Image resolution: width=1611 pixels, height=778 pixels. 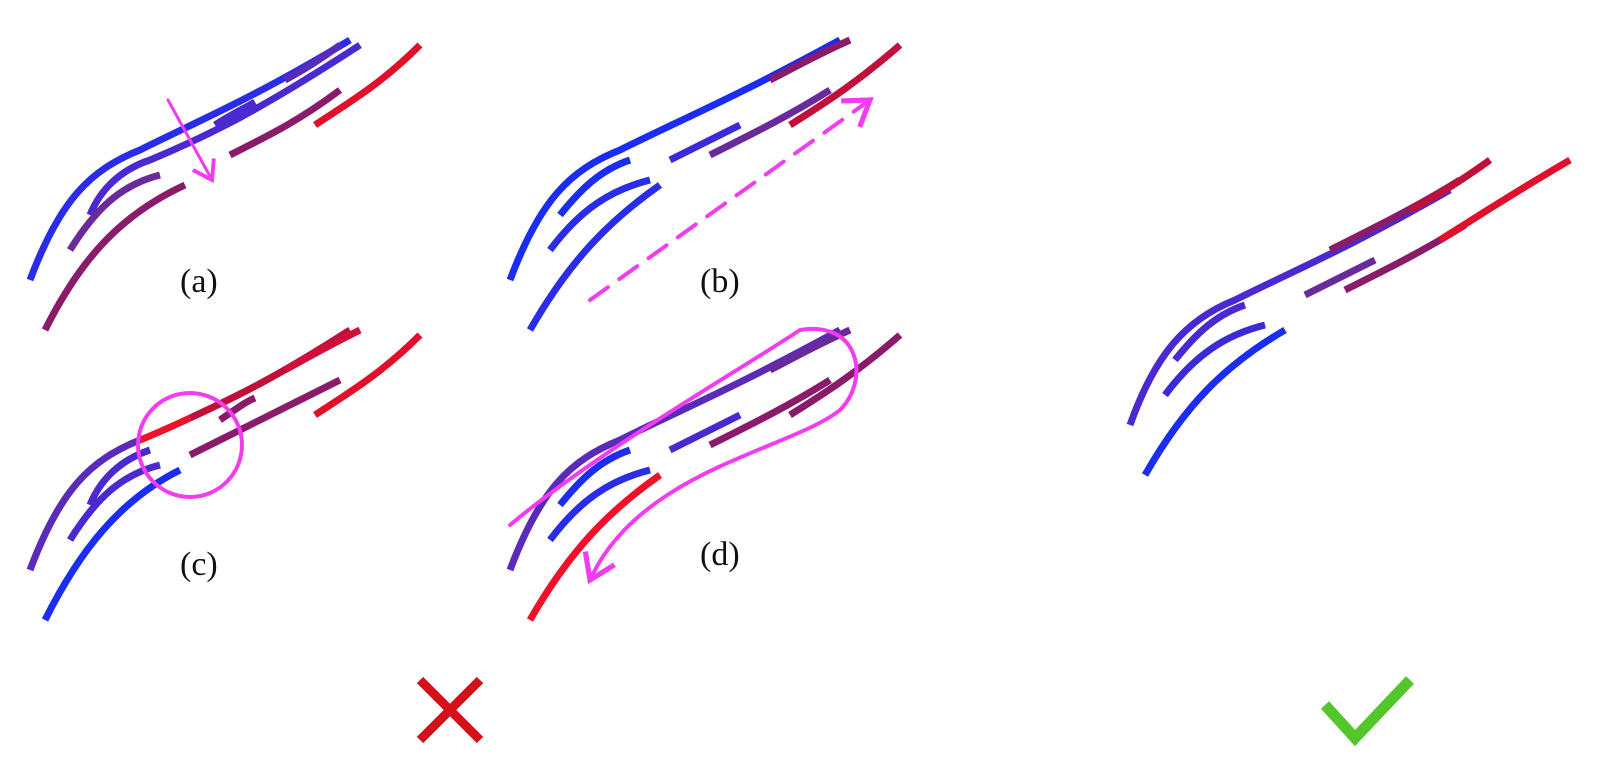 I want to click on cross-icon, so click(x=450, y=710).